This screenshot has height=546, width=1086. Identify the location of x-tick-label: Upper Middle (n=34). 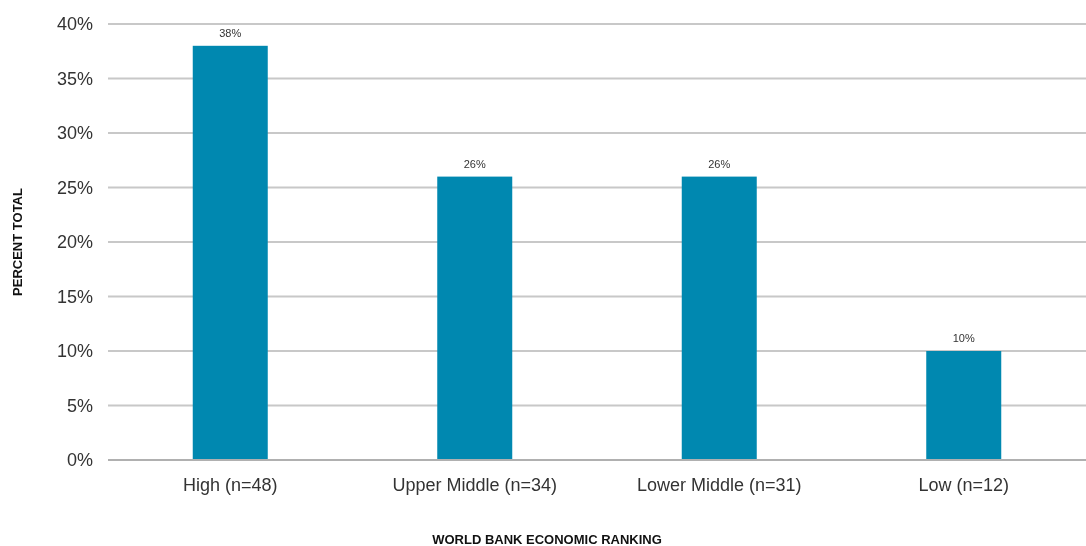
(475, 485).